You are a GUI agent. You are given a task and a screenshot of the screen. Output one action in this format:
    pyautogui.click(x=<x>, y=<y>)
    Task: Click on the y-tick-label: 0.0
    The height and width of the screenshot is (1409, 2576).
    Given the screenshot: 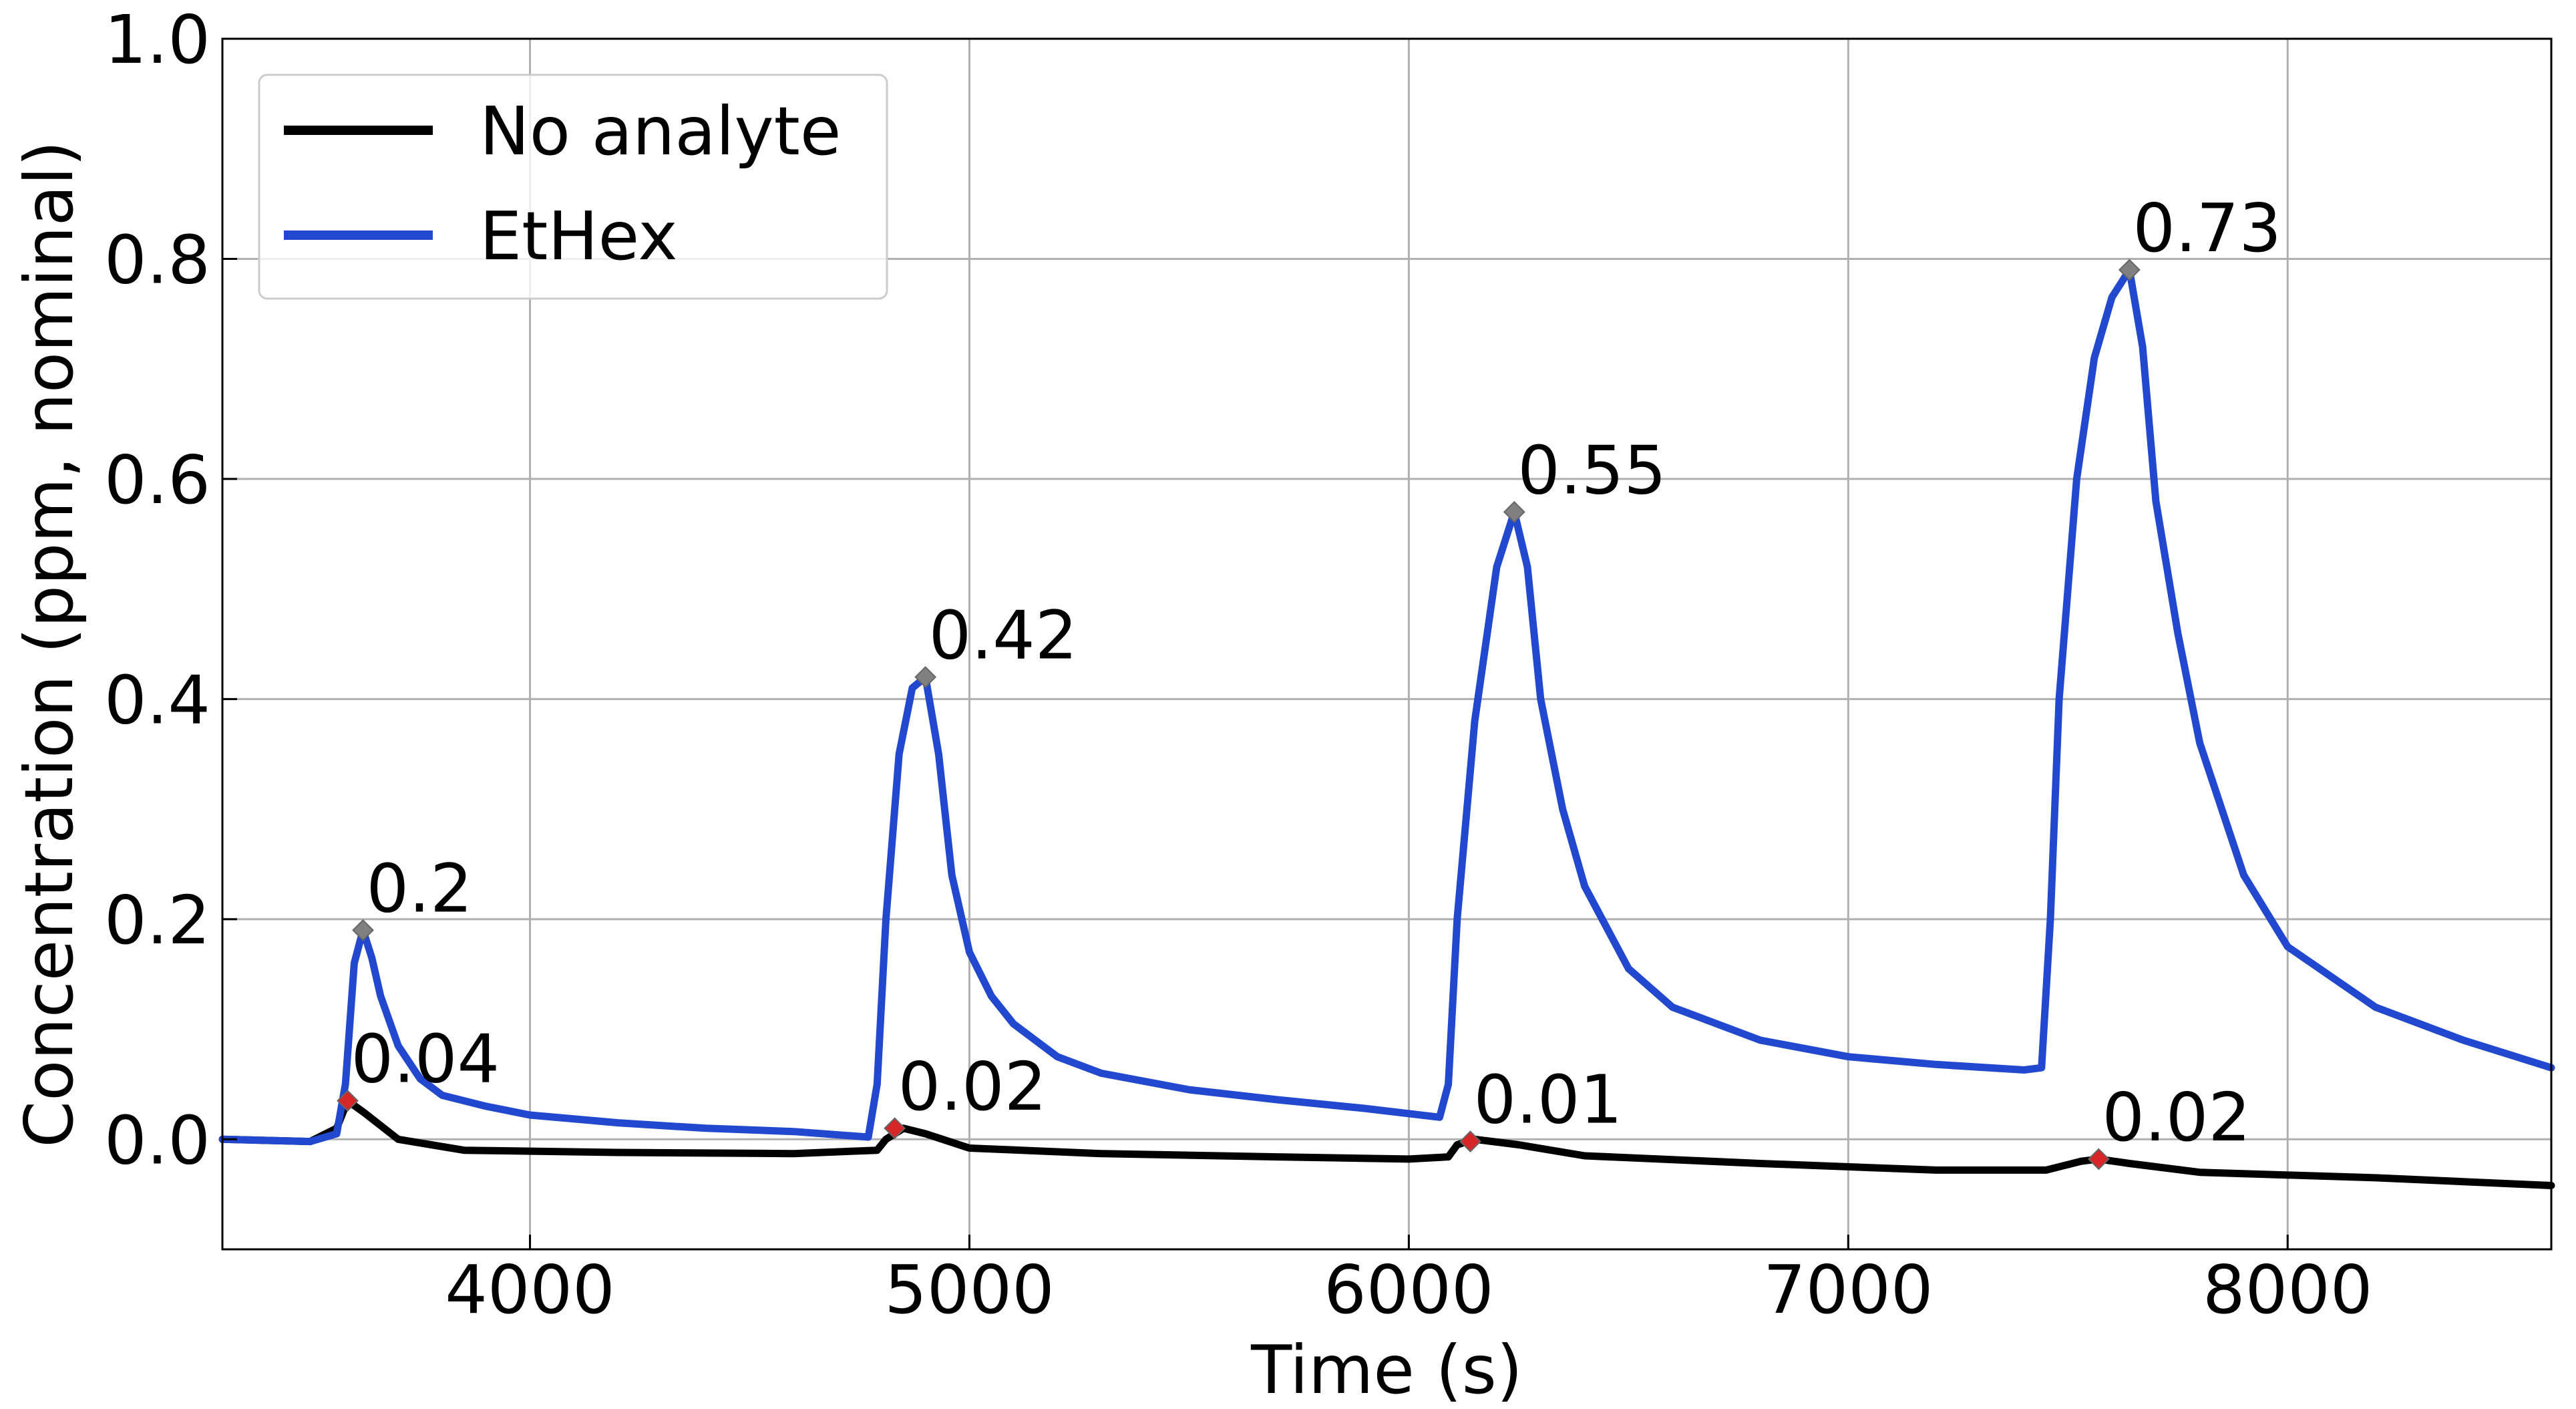 What is the action you would take?
    pyautogui.click(x=157, y=1140)
    